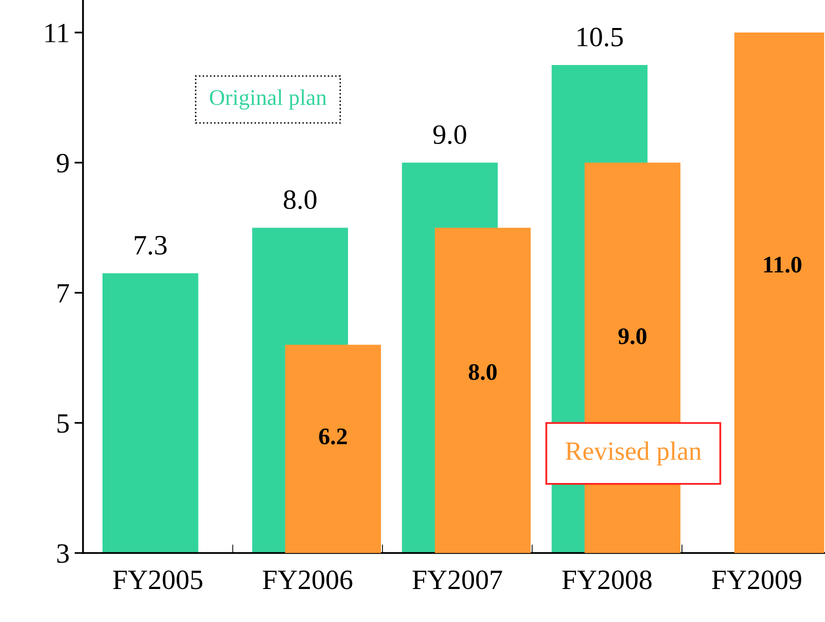  I want to click on y-tick-label: 11, so click(57, 33).